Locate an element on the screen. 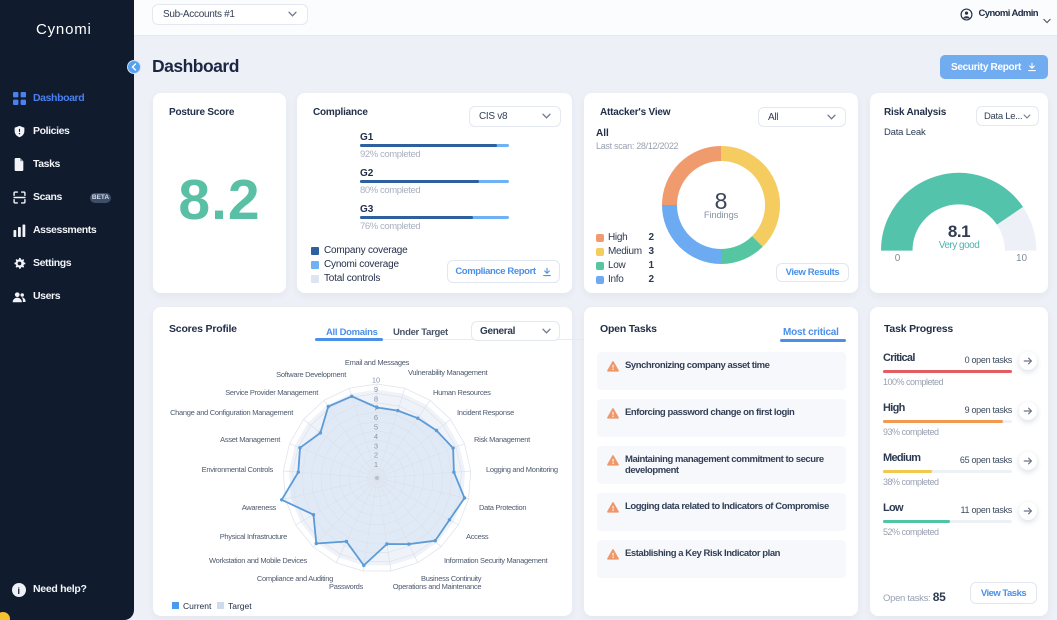 The height and width of the screenshot is (620, 1057). svg-text: 5 is located at coordinates (376, 427).